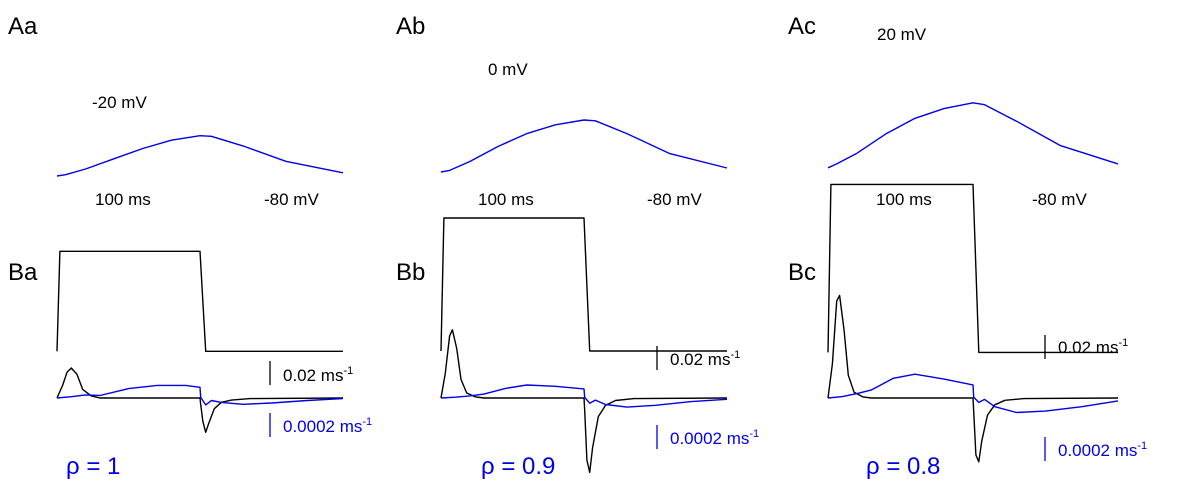  I want to click on state-trace-bb, so click(584, 396).